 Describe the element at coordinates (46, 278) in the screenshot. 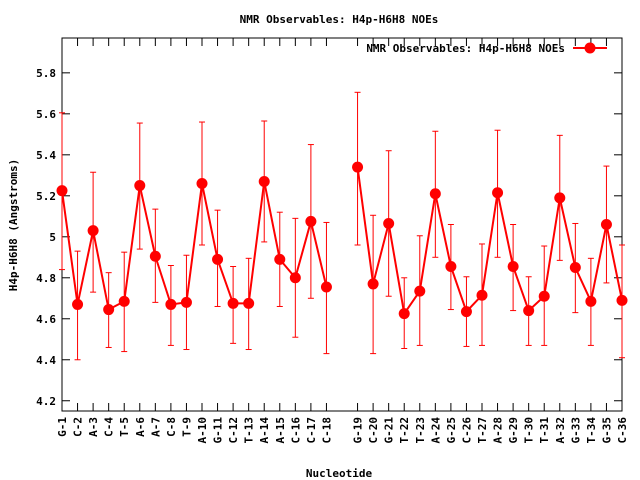

I see `y-tick-label: 4.8` at that location.